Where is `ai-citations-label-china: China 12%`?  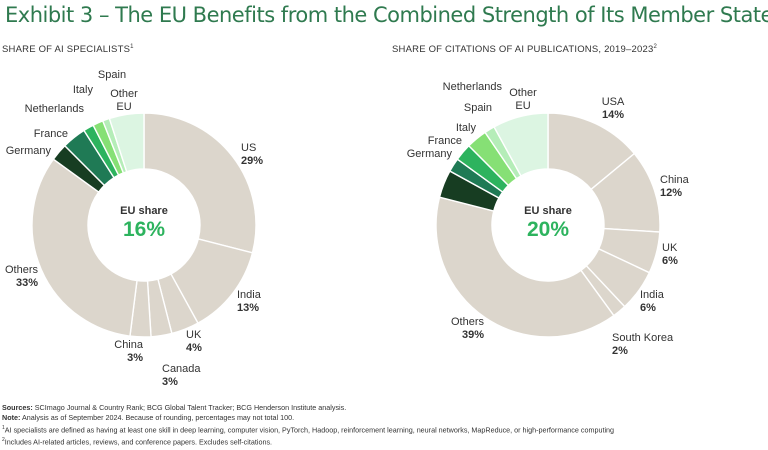 ai-citations-label-china: China 12% is located at coordinates (675, 186).